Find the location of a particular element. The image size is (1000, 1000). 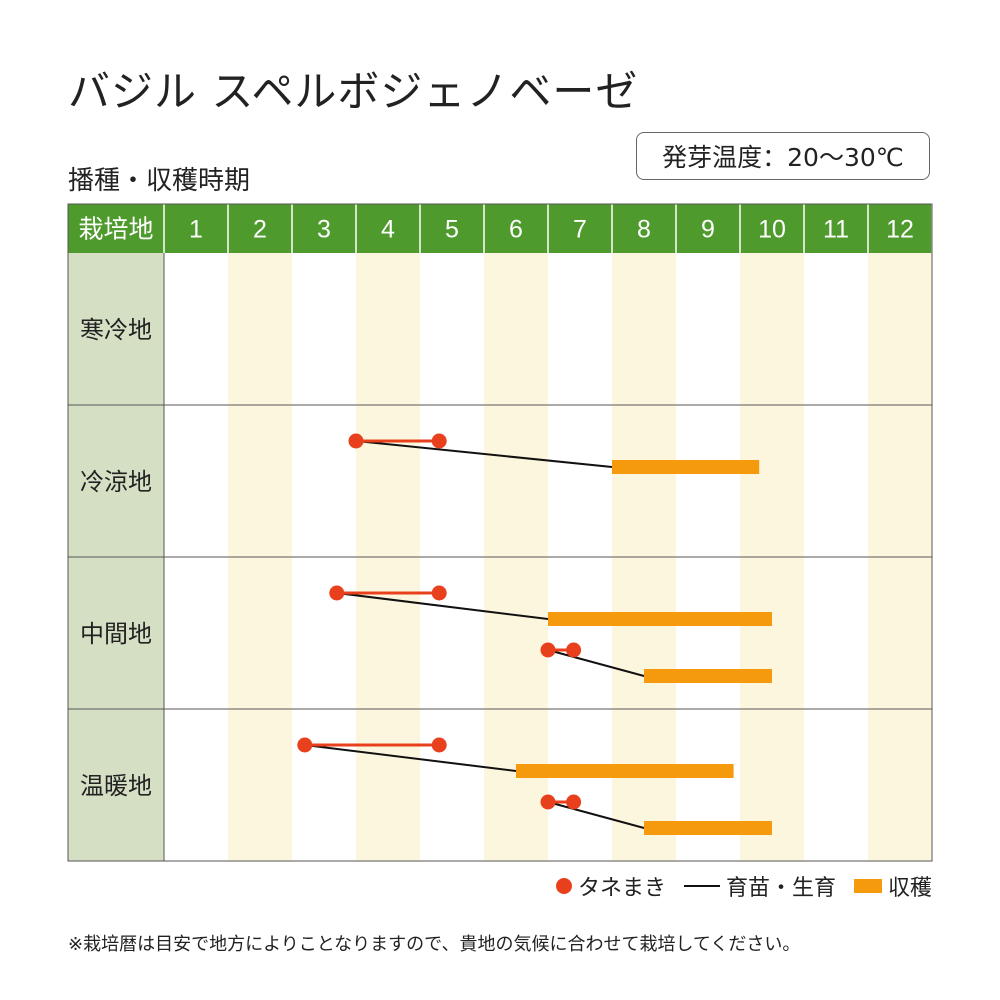

page-title: バジル スペルボジェノベーゼ is located at coordinates (353, 91).